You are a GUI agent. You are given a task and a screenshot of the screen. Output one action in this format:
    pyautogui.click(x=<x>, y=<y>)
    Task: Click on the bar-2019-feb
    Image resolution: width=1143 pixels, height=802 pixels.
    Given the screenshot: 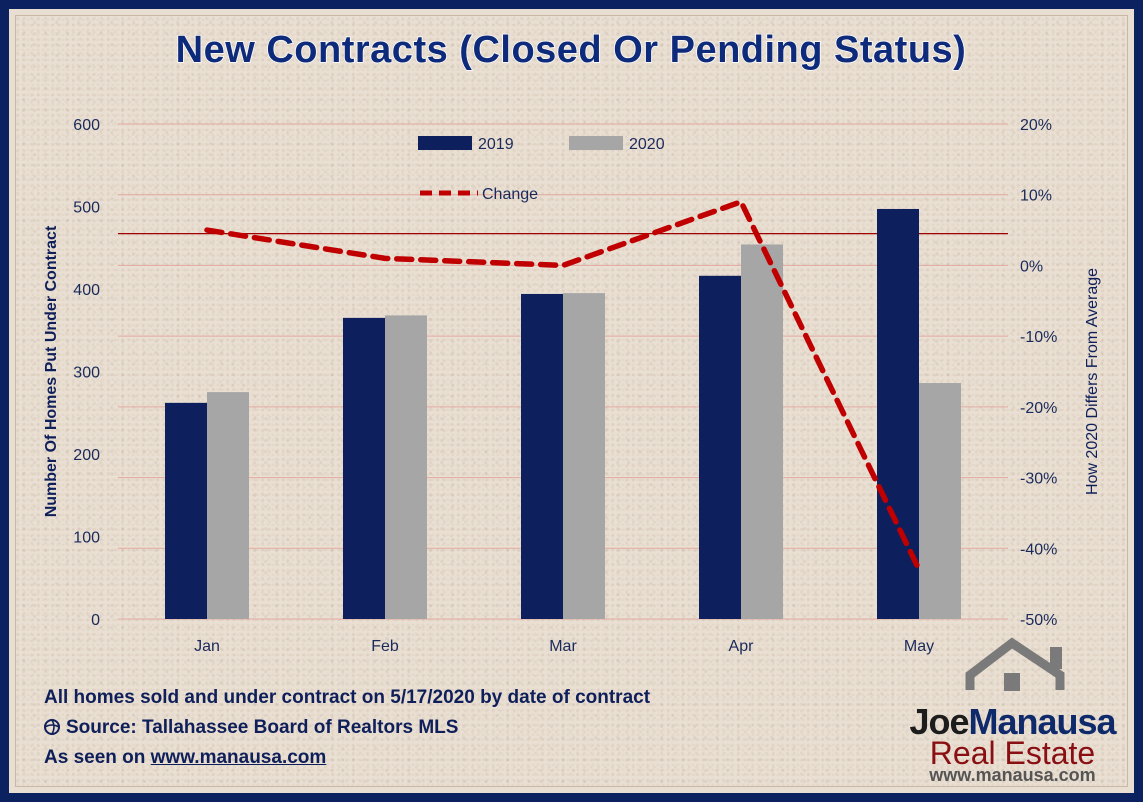 What is the action you would take?
    pyautogui.click(x=364, y=468)
    